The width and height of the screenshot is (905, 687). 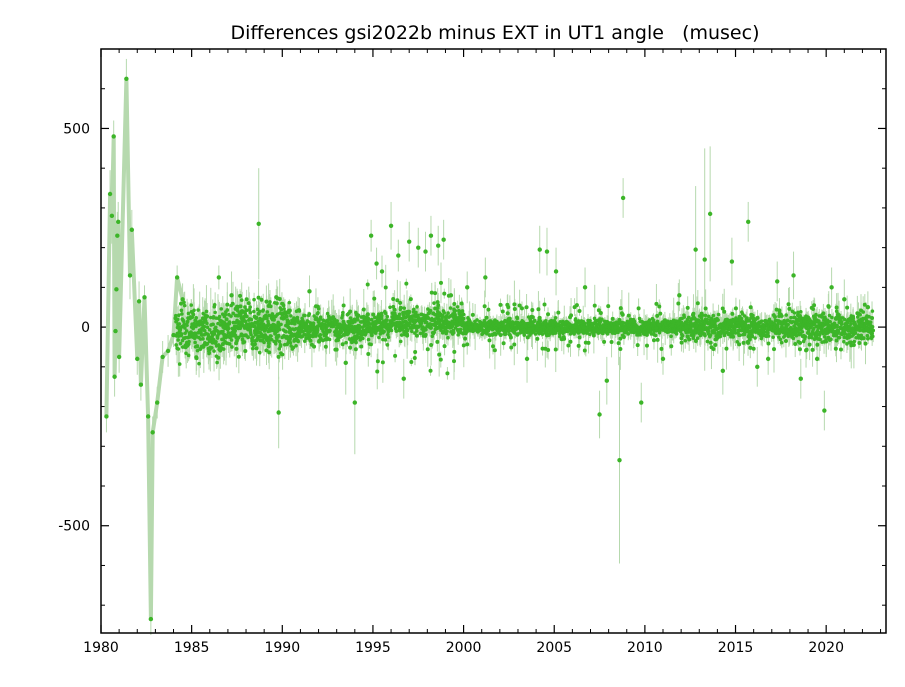 What do you see at coordinates (101, 648) in the screenshot?
I see `x-tick-label: 1980` at bounding box center [101, 648].